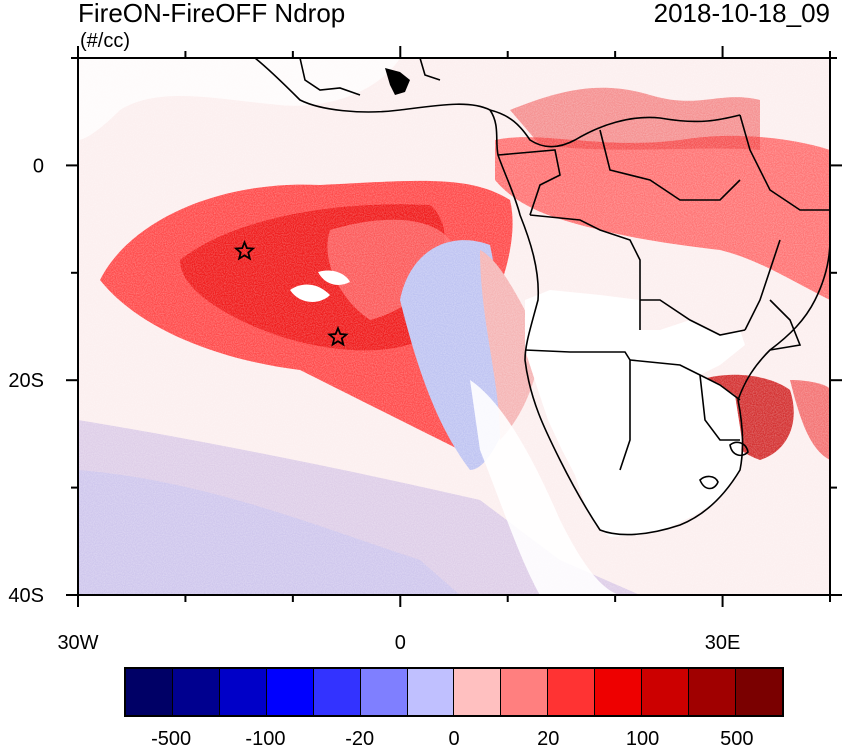 The height and width of the screenshot is (750, 850). Describe the element at coordinates (360, 739) in the screenshot. I see `colorbar-label: -20` at that location.